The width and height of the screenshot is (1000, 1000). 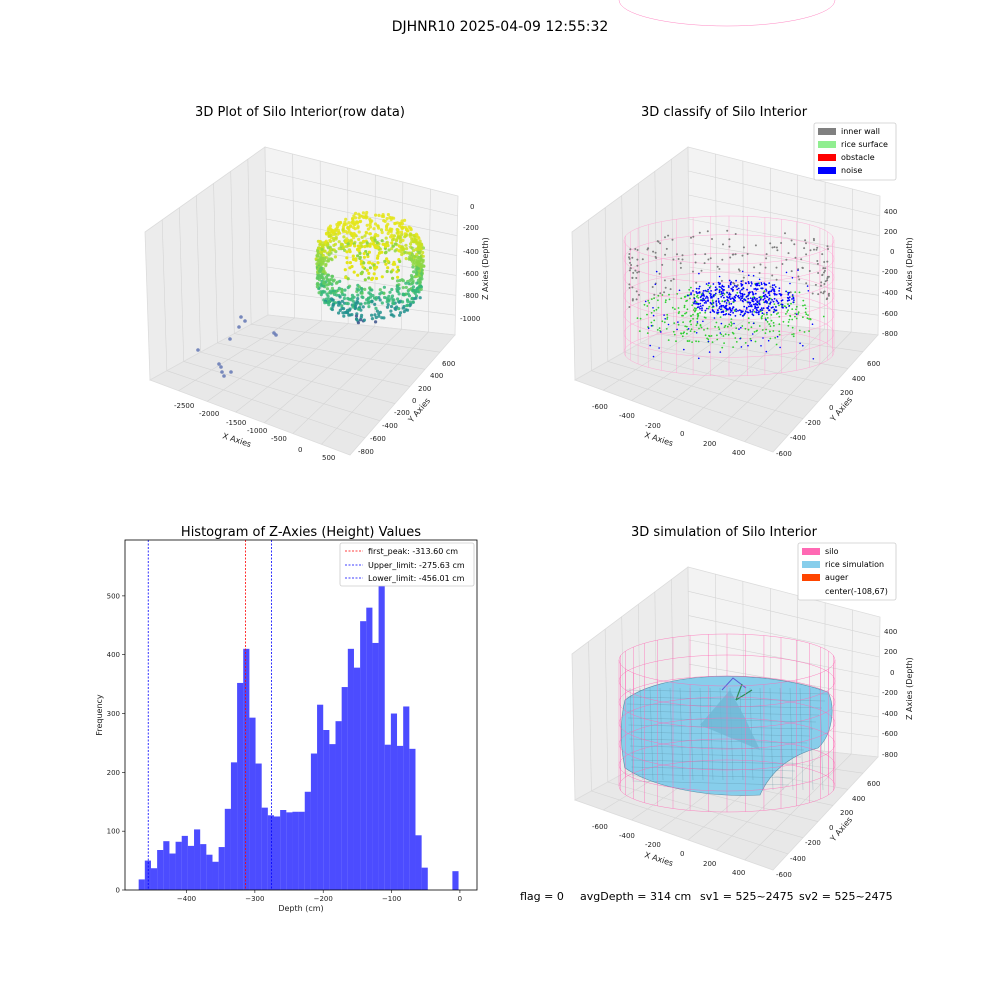 I want to click on histogram-ytick-label: 100, so click(x=113, y=832).